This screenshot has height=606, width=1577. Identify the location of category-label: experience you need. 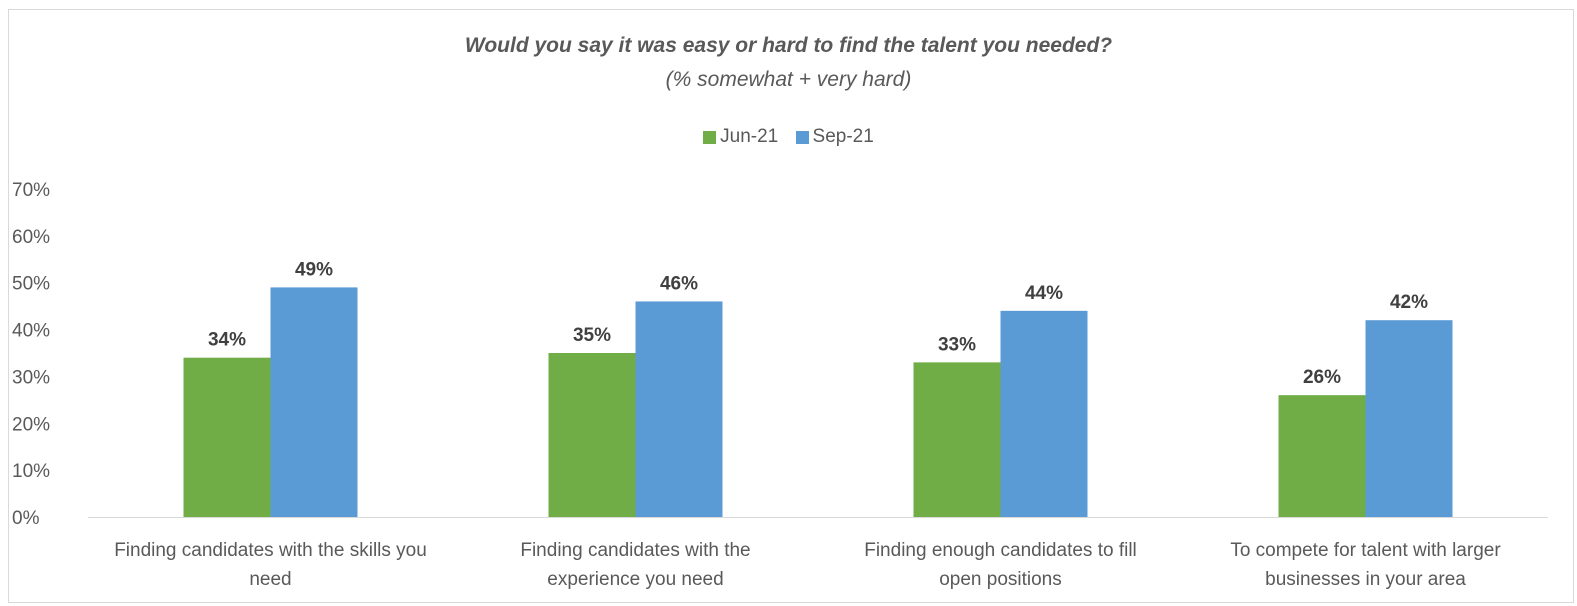
(635, 579).